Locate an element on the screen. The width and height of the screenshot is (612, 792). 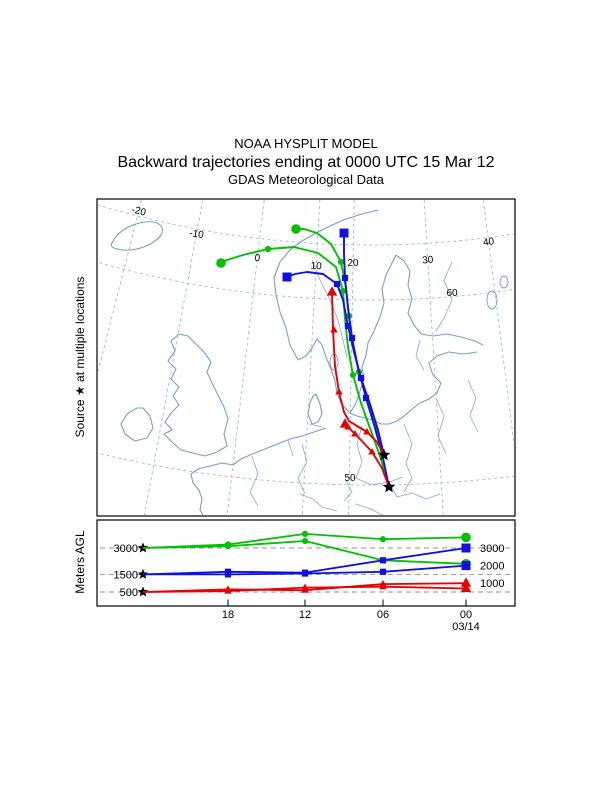
graticule-label: 30 is located at coordinates (428, 261).